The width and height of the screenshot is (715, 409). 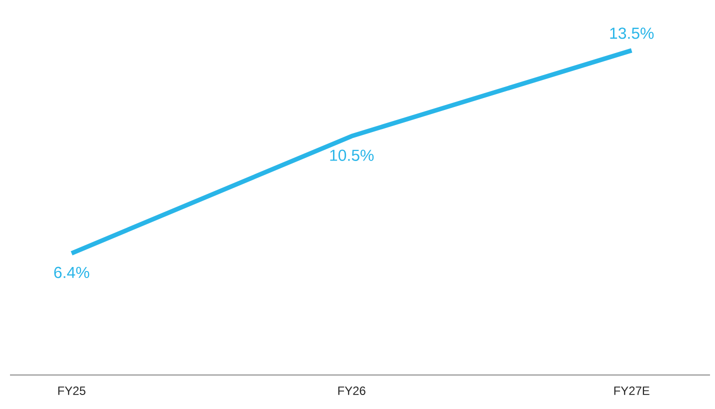 What do you see at coordinates (352, 390) in the screenshot?
I see `x-tick-label: FY26` at bounding box center [352, 390].